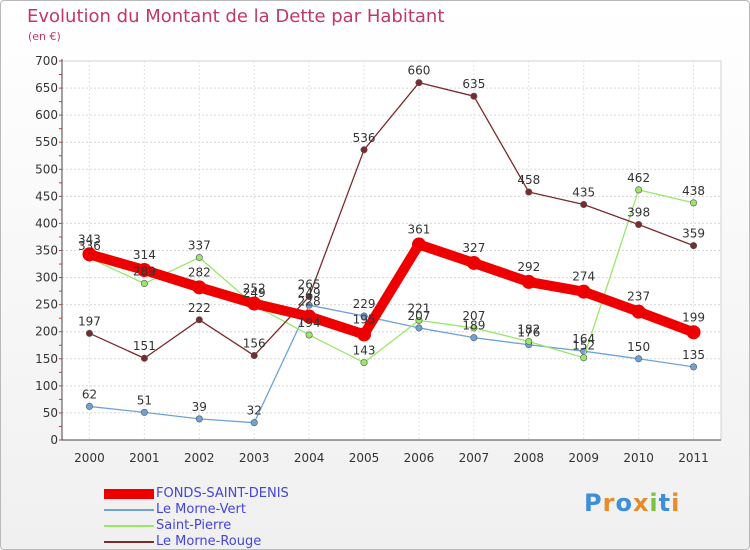 The width and height of the screenshot is (750, 550). What do you see at coordinates (89, 321) in the screenshot?
I see `data-label: 197` at bounding box center [89, 321].